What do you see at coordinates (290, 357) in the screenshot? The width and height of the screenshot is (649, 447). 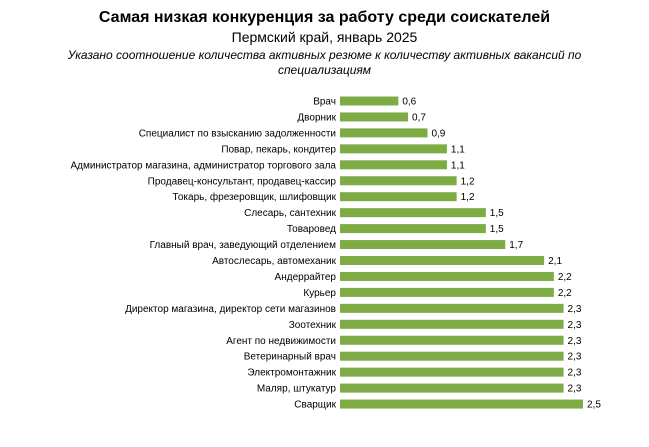 I see `category-label: Ветеринарный врач` at bounding box center [290, 357].